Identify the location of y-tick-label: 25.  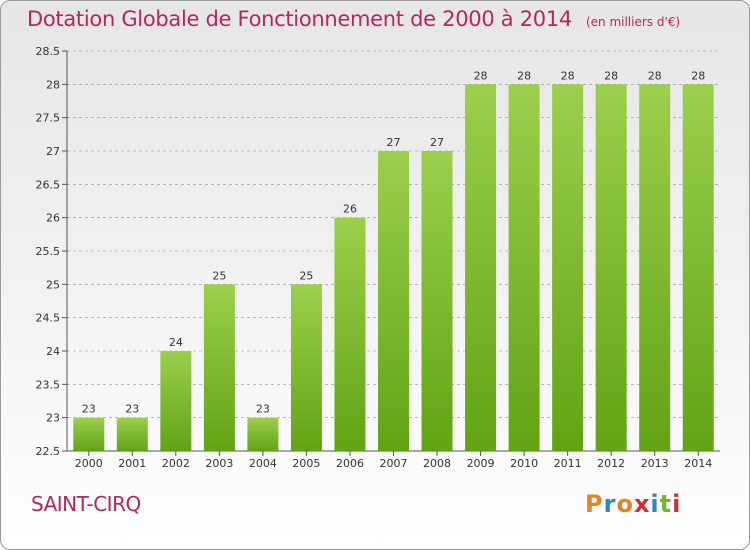
(53, 284).